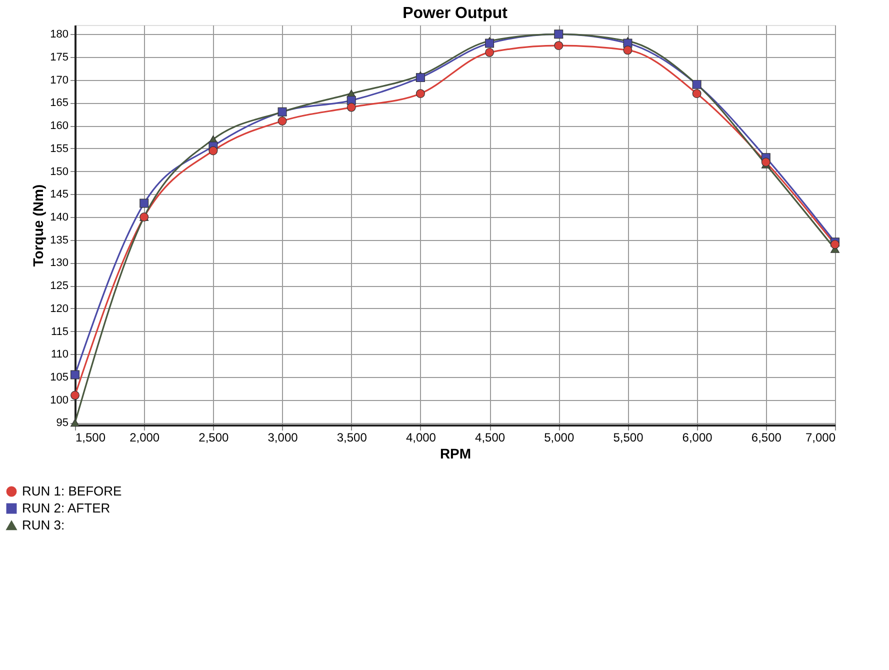  Describe the element at coordinates (59, 126) in the screenshot. I see `y-tick-label: 160` at that location.